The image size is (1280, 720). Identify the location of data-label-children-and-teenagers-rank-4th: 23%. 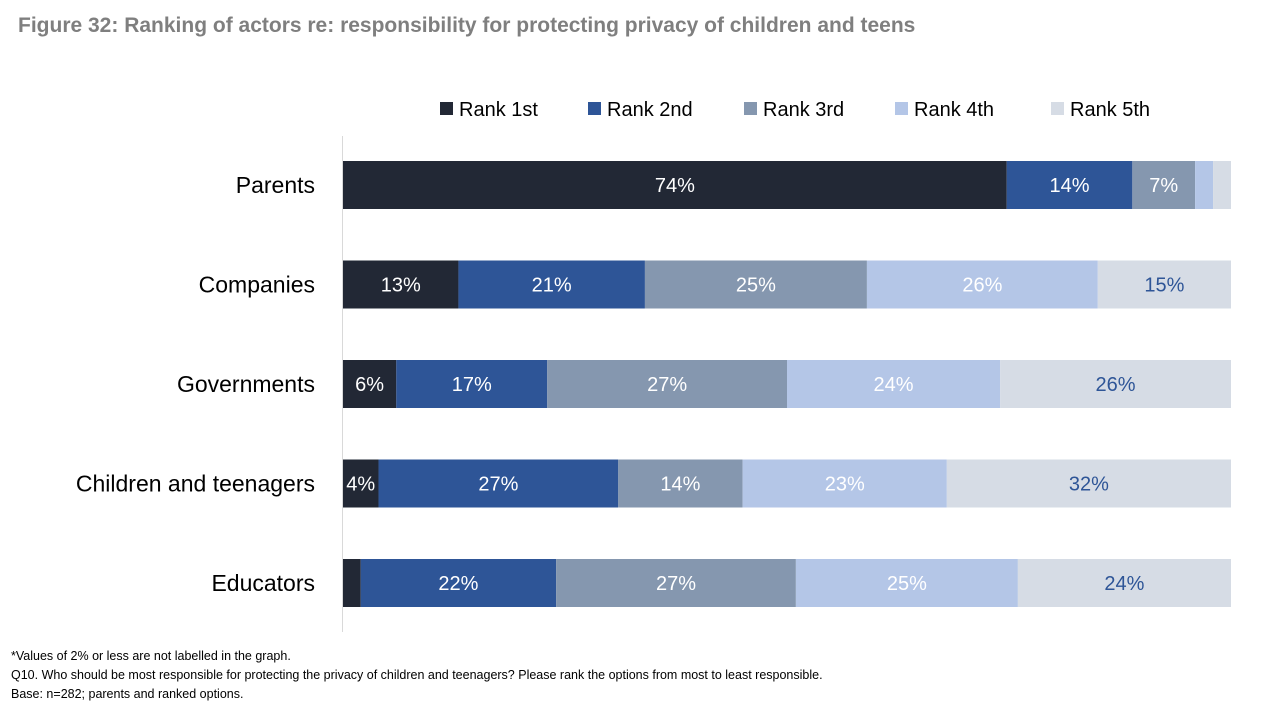
(845, 485).